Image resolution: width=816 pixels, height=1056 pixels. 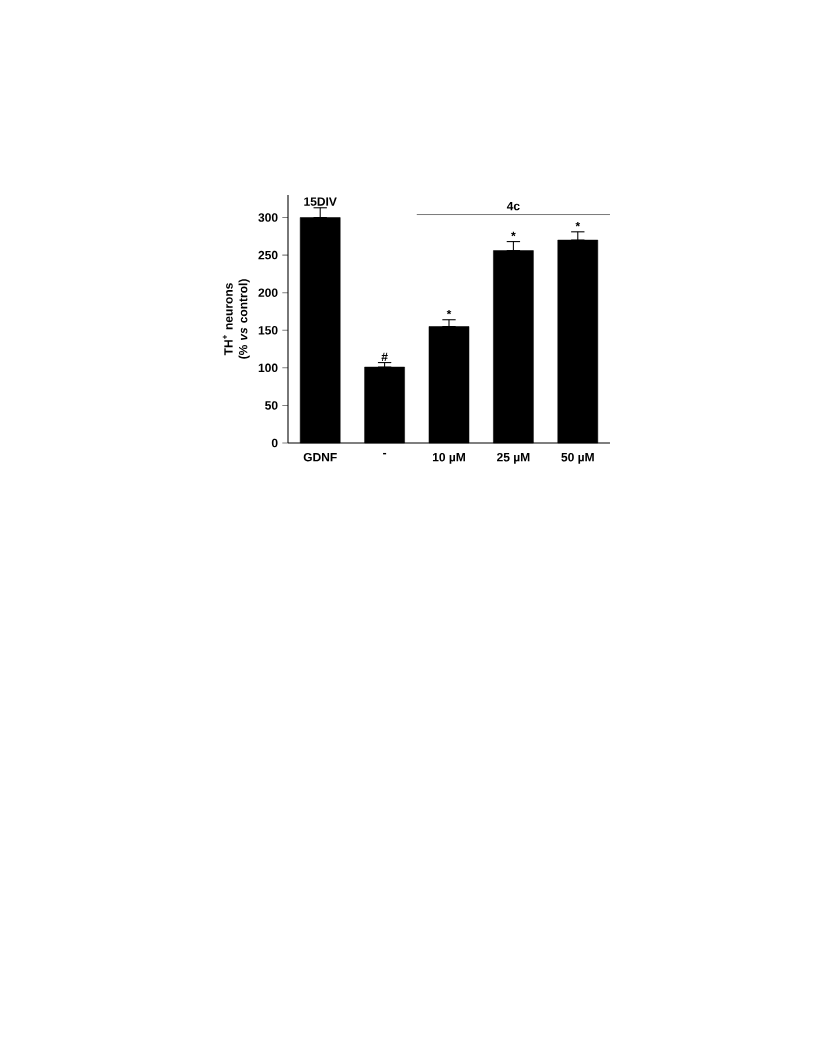 I want to click on y-tick-label: 0, so click(x=274, y=443).